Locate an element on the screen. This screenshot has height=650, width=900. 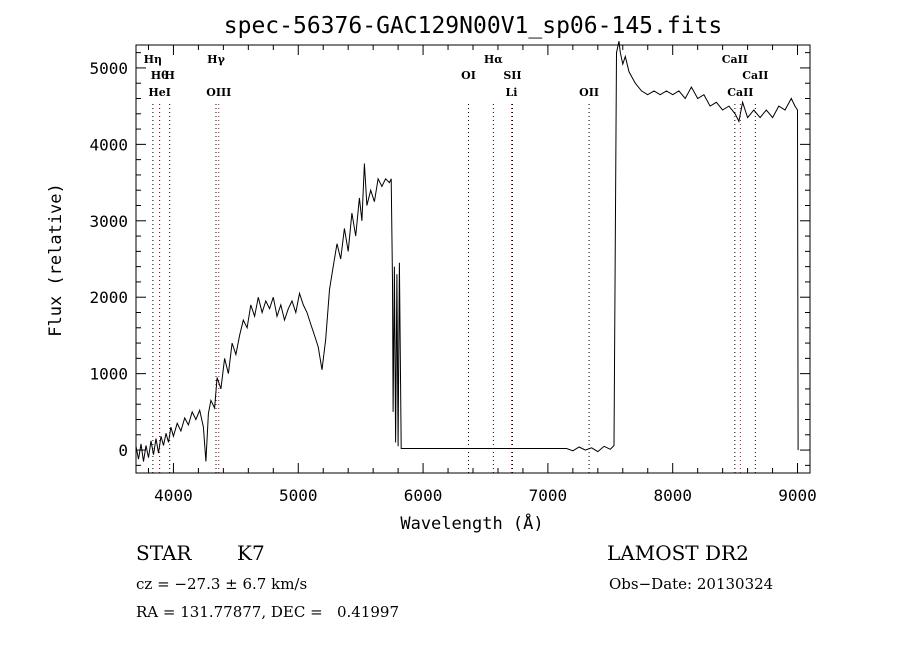
spectral-line-label: Li is located at coordinates (511, 92).